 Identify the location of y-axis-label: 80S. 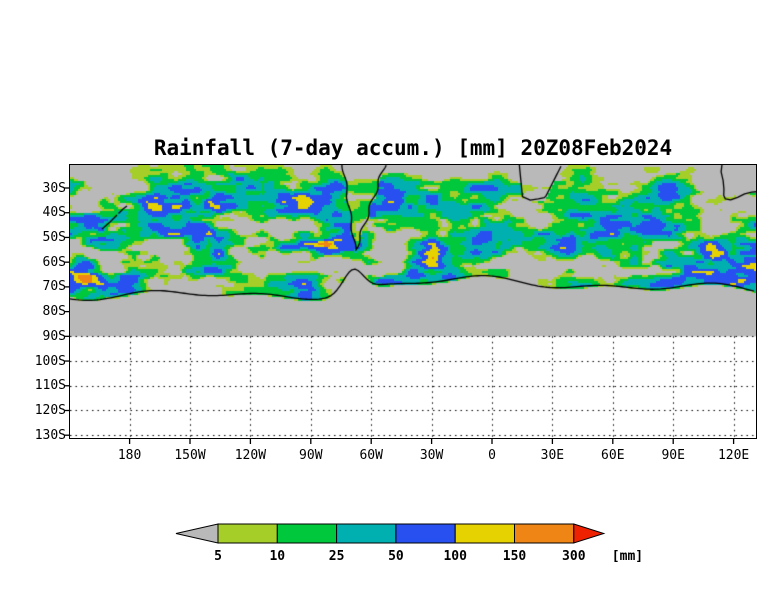
(54, 312).